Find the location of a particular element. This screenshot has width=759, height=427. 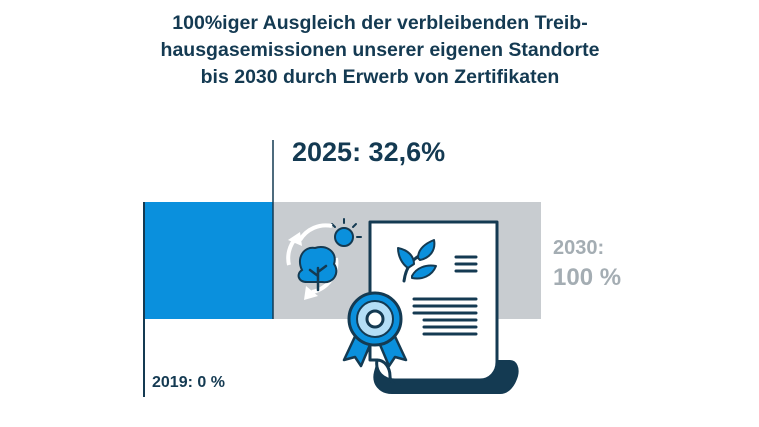

target-percent: 100 % is located at coordinates (587, 277).